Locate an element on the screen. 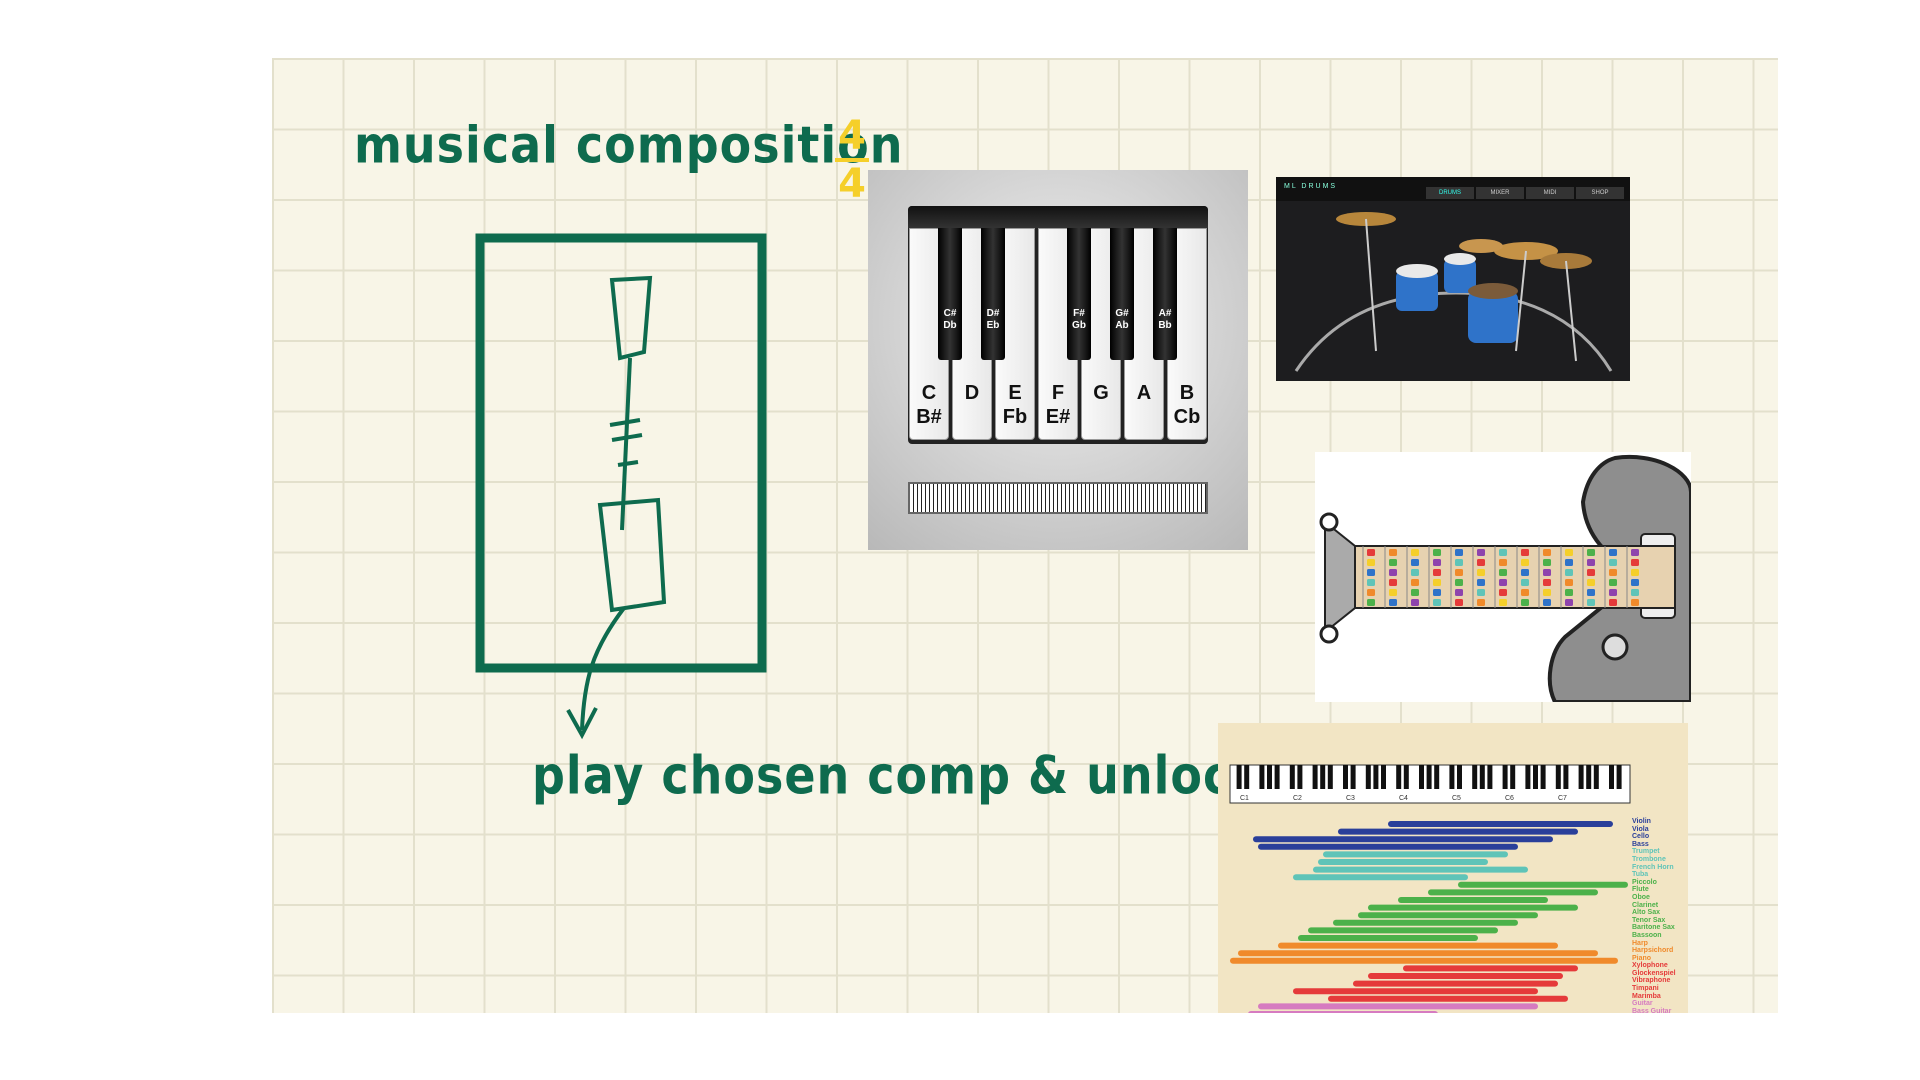 This screenshot has height=1080, width=1920. legend-item: Bassoon is located at coordinates (1647, 935).